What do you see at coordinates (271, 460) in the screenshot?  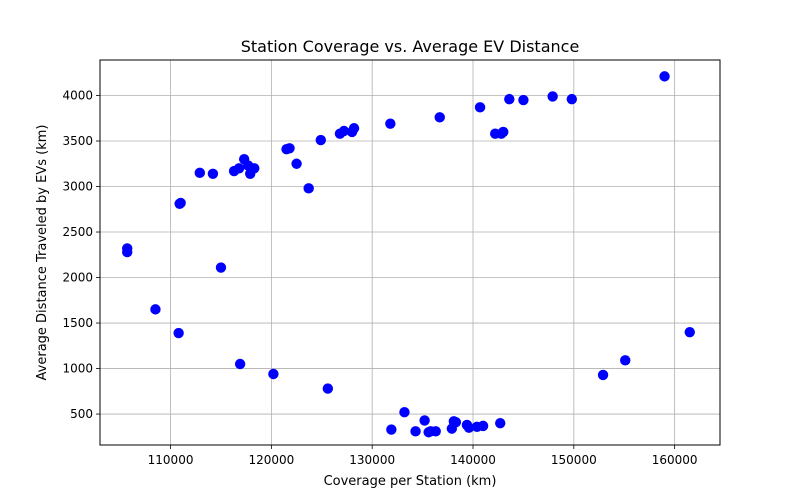 I see `x-tick-label: 120000` at bounding box center [271, 460].